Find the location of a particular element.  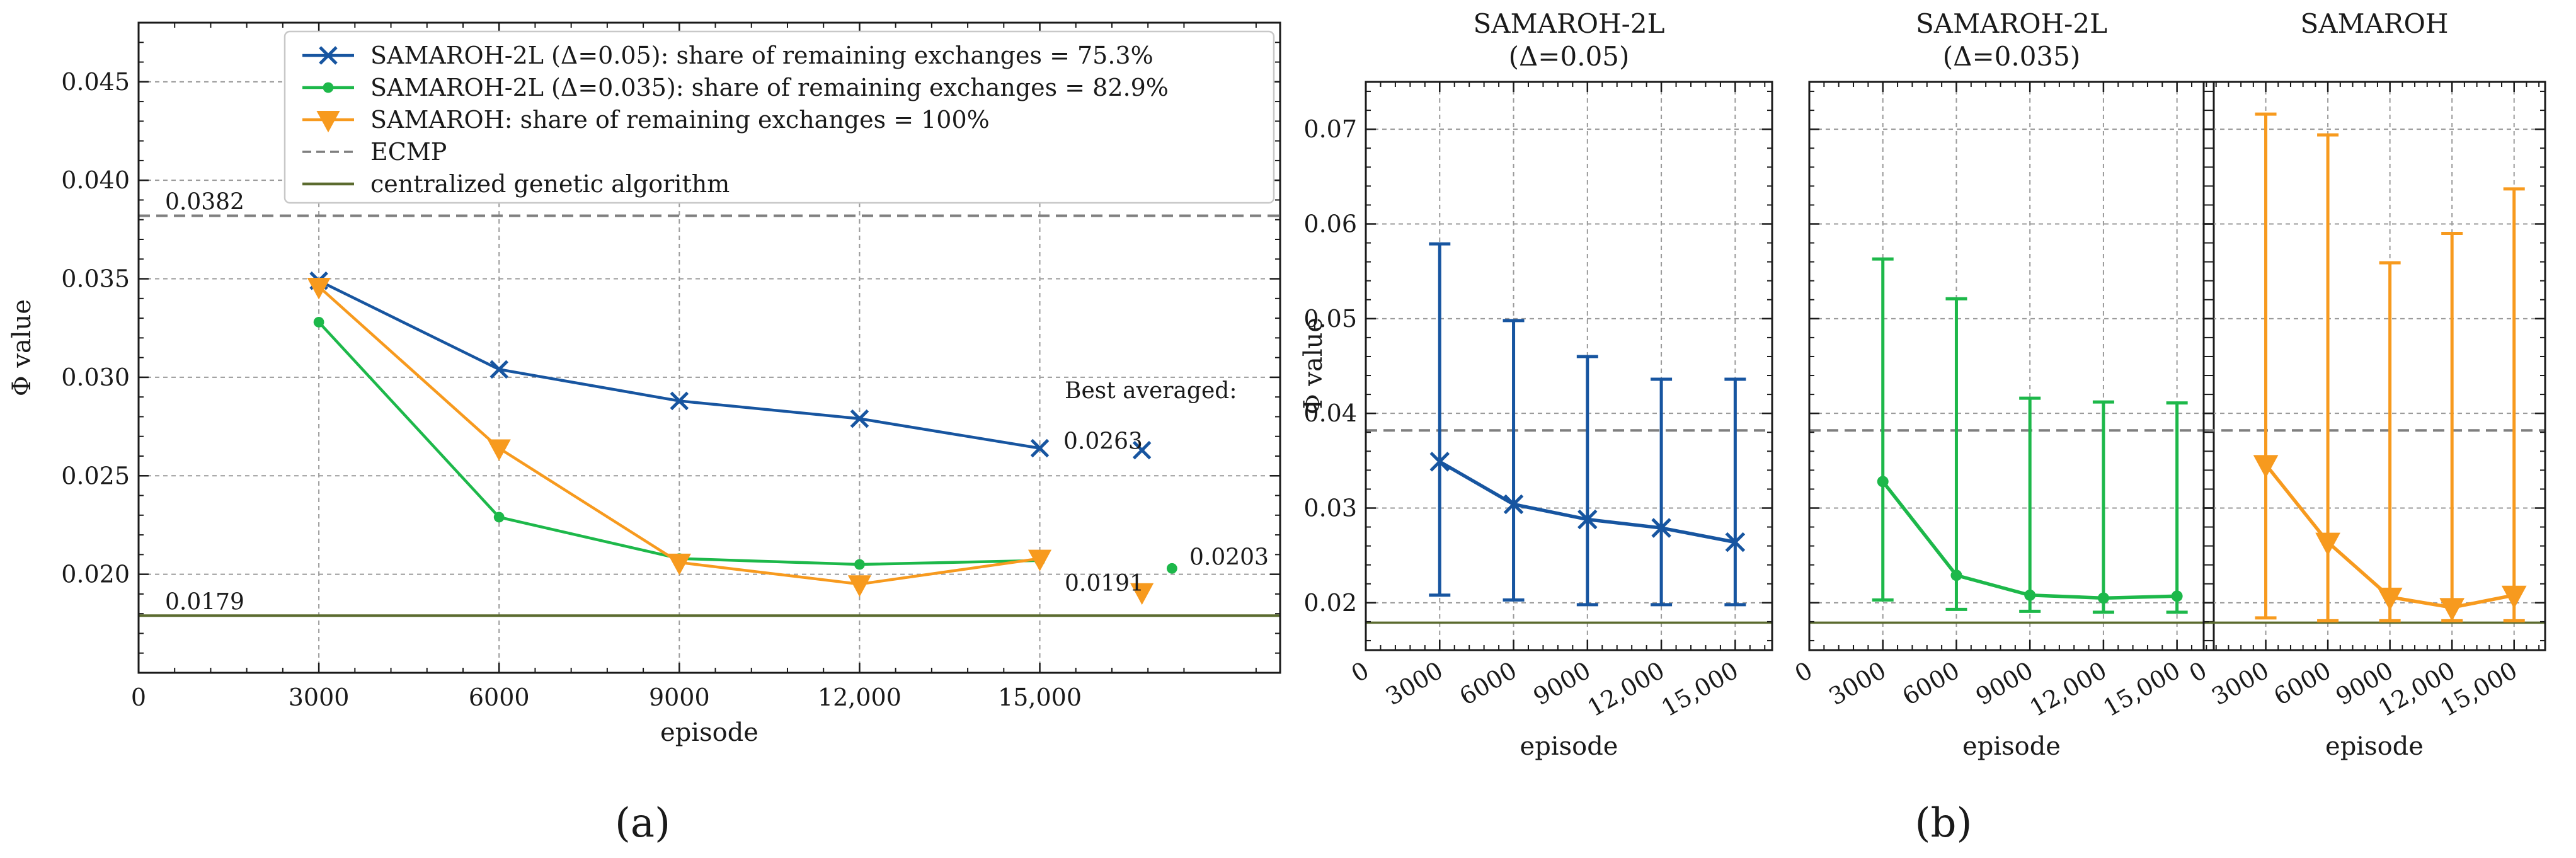

b1-title-line: SAMAROH-2L is located at coordinates (1570, 24).